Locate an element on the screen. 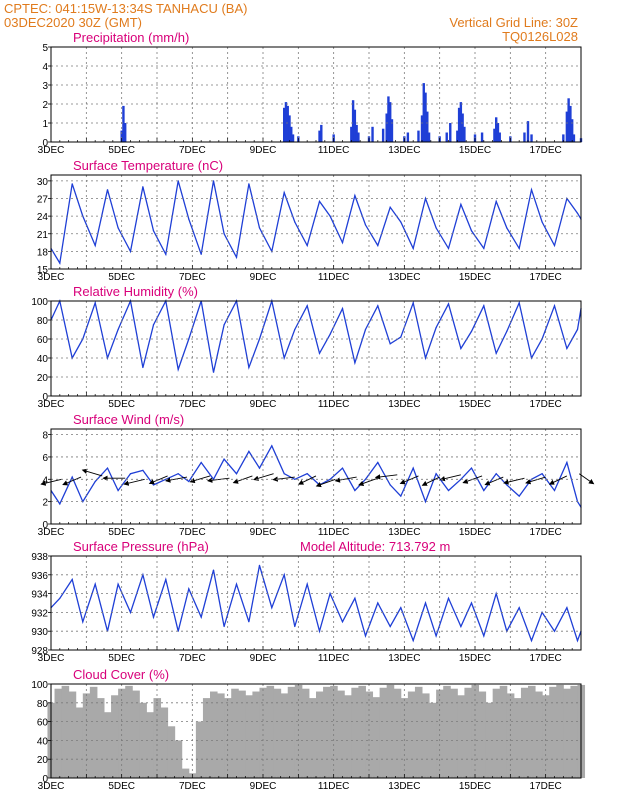 The height and width of the screenshot is (800, 618). pres-x-tick-label: 3DEC is located at coordinates (51, 658).